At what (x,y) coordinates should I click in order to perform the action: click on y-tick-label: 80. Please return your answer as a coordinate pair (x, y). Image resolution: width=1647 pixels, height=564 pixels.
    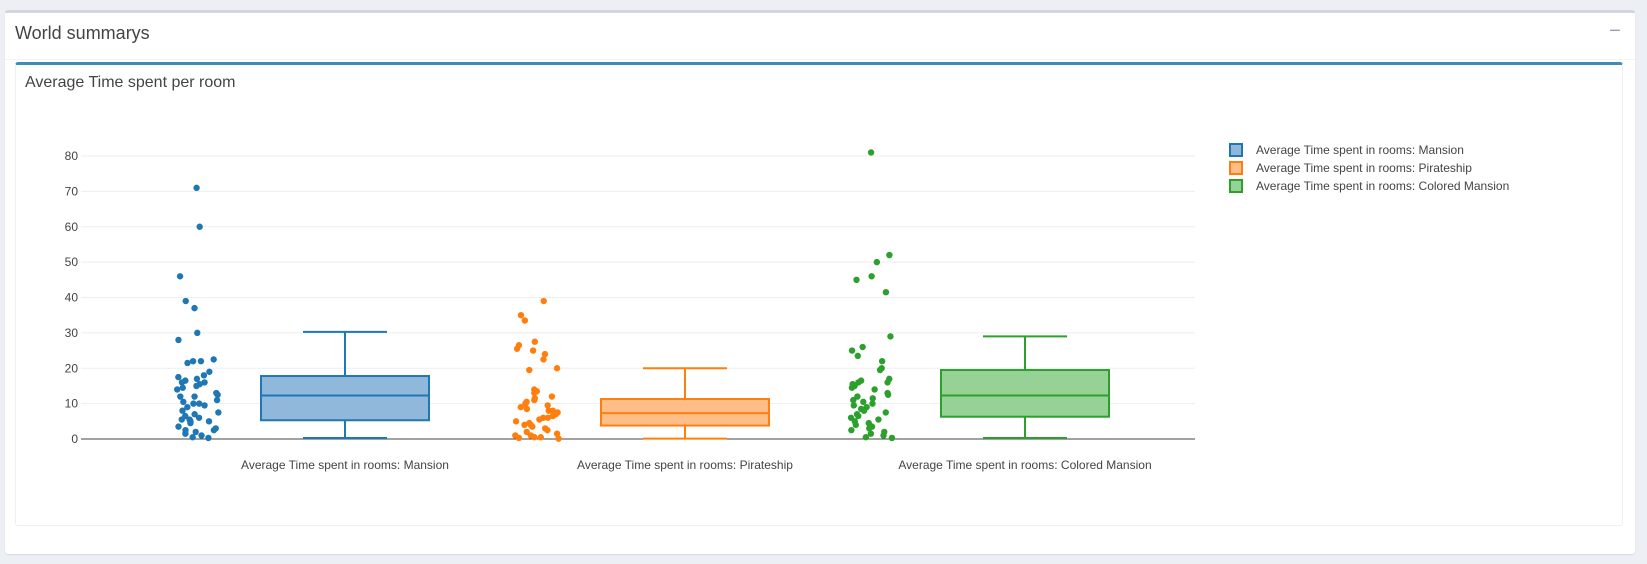
    Looking at the image, I should click on (72, 156).